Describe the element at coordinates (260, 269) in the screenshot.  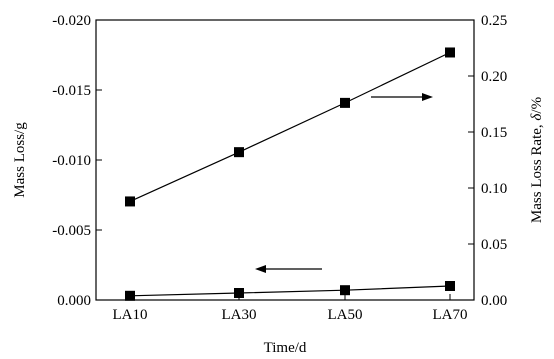
I see `arrow-head-left` at that location.